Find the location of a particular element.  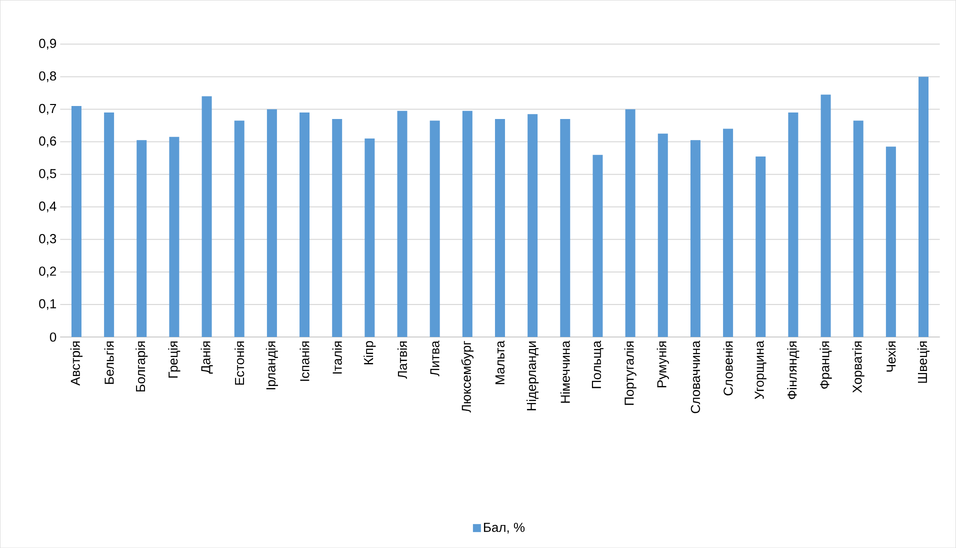

x-tick-label: Італія is located at coordinates (337, 357).